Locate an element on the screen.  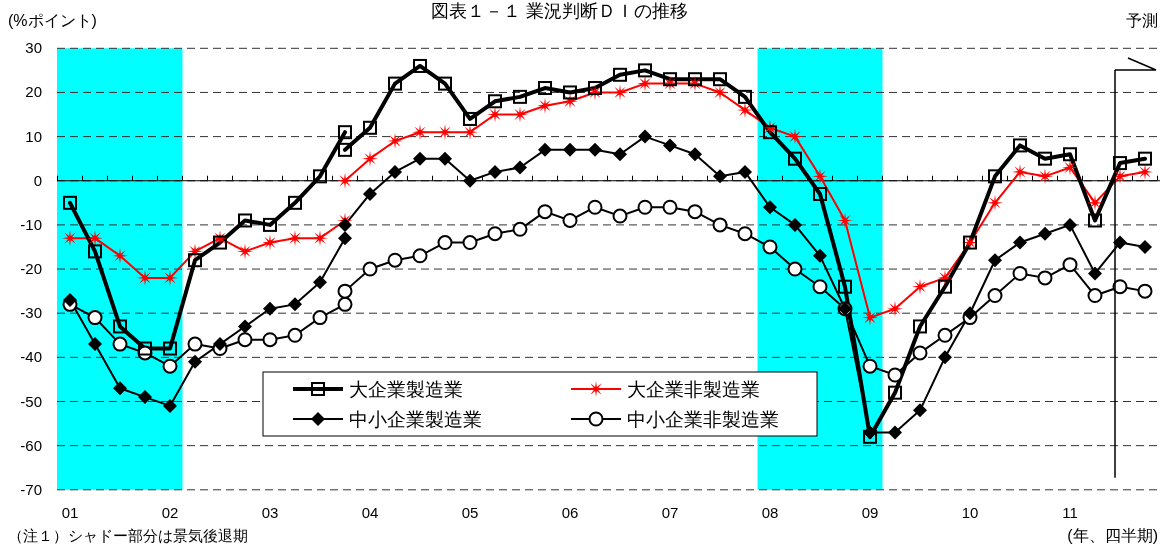
x-tick-label: 11 is located at coordinates (1070, 512).